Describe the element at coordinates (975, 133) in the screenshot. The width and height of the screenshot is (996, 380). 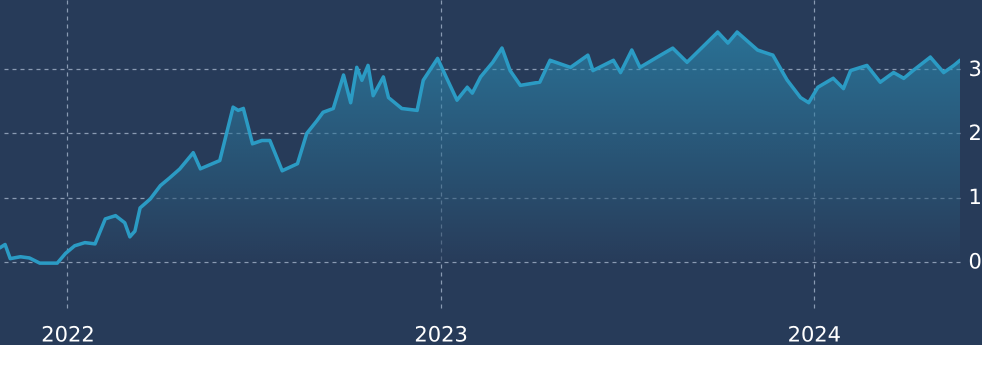
I see `y-tick-label: 2` at that location.